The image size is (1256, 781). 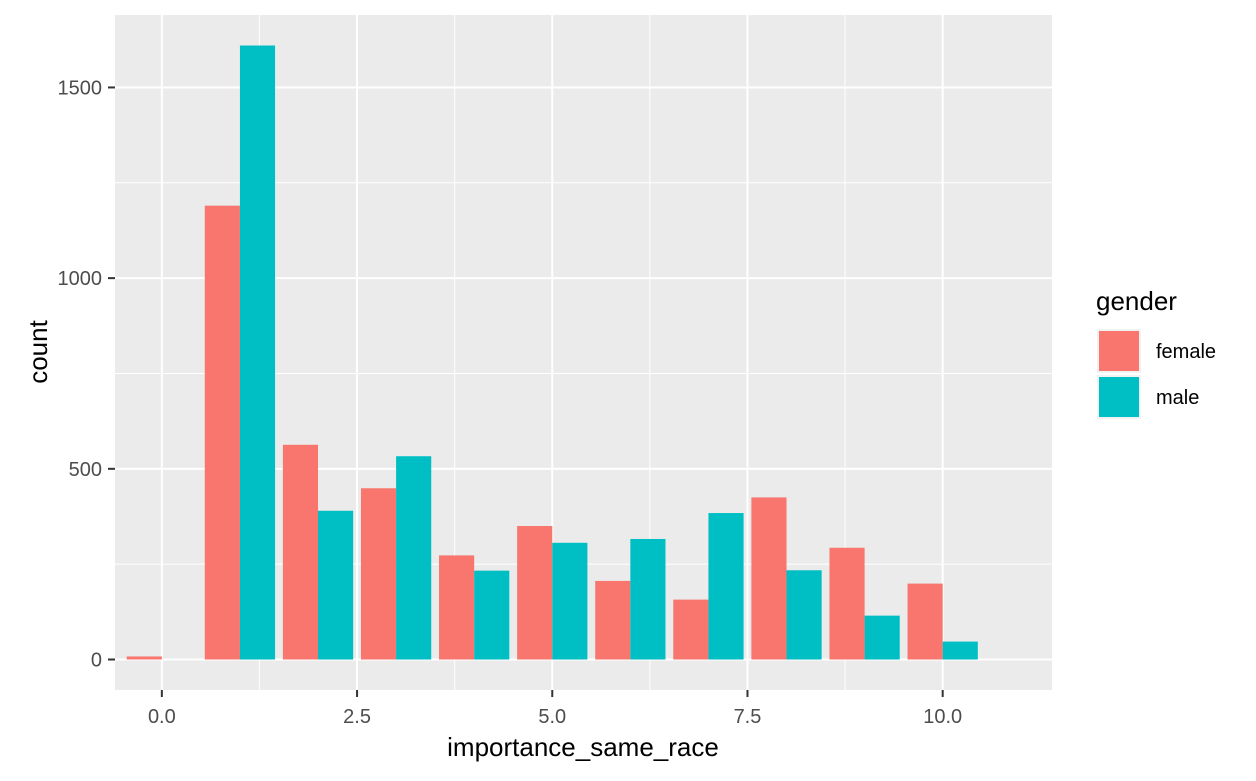 I want to click on legend-label-female: female, so click(x=1186, y=352).